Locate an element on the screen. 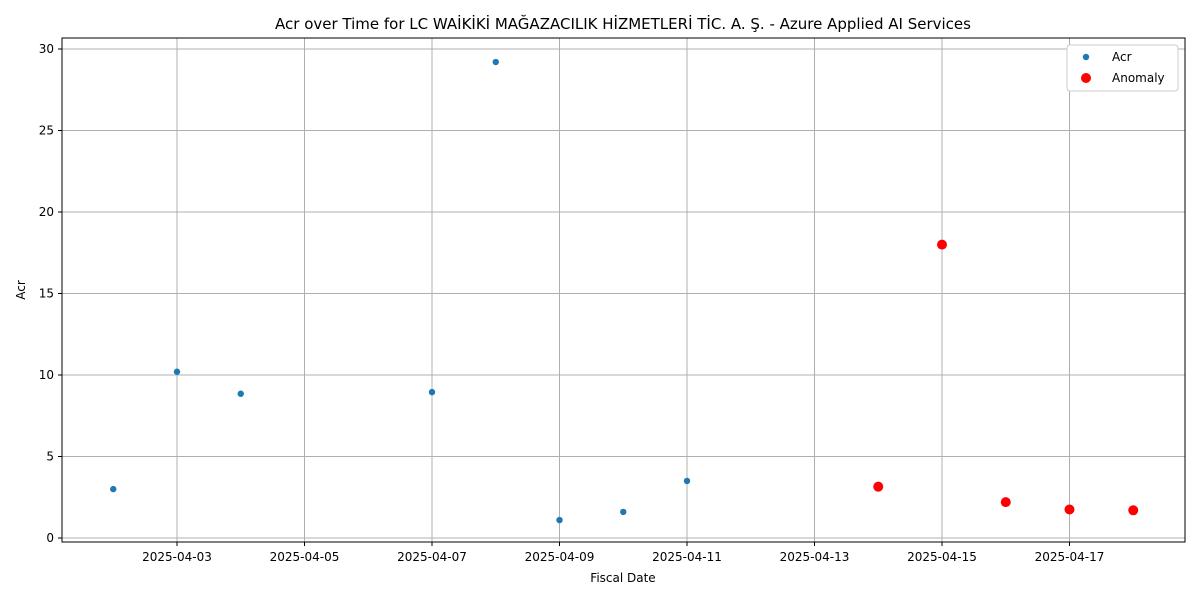 The height and width of the screenshot is (600, 1200). legend: Acr Anomaly is located at coordinates (1122, 68).